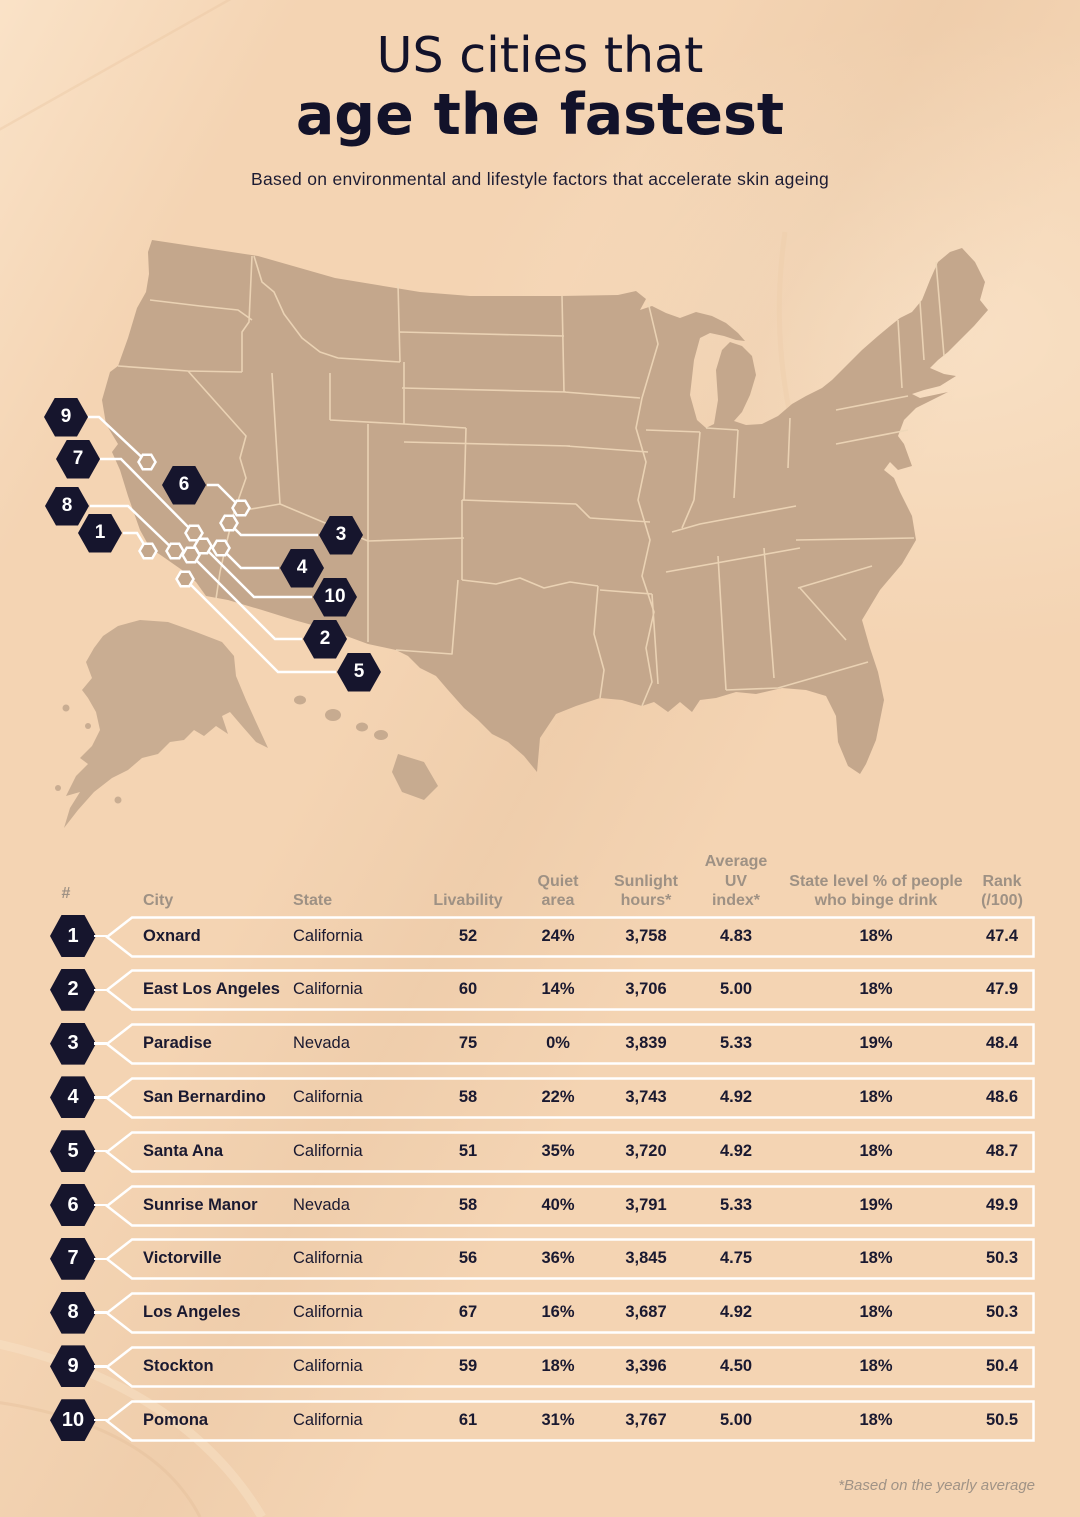 This screenshot has height=1517, width=1080. Describe the element at coordinates (468, 1096) in the screenshot. I see `cell-livability: 58` at that location.